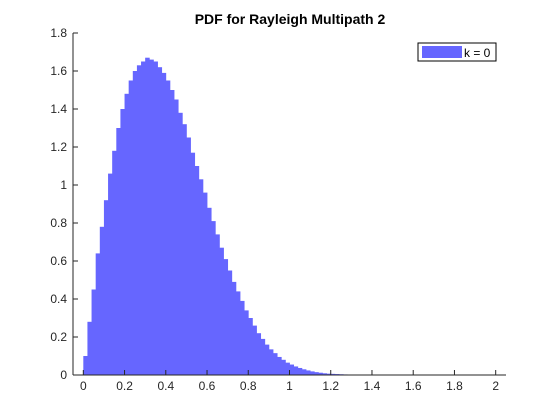 This screenshot has height=420, width=560. I want to click on y-tick-label: 0.6, so click(58, 261).